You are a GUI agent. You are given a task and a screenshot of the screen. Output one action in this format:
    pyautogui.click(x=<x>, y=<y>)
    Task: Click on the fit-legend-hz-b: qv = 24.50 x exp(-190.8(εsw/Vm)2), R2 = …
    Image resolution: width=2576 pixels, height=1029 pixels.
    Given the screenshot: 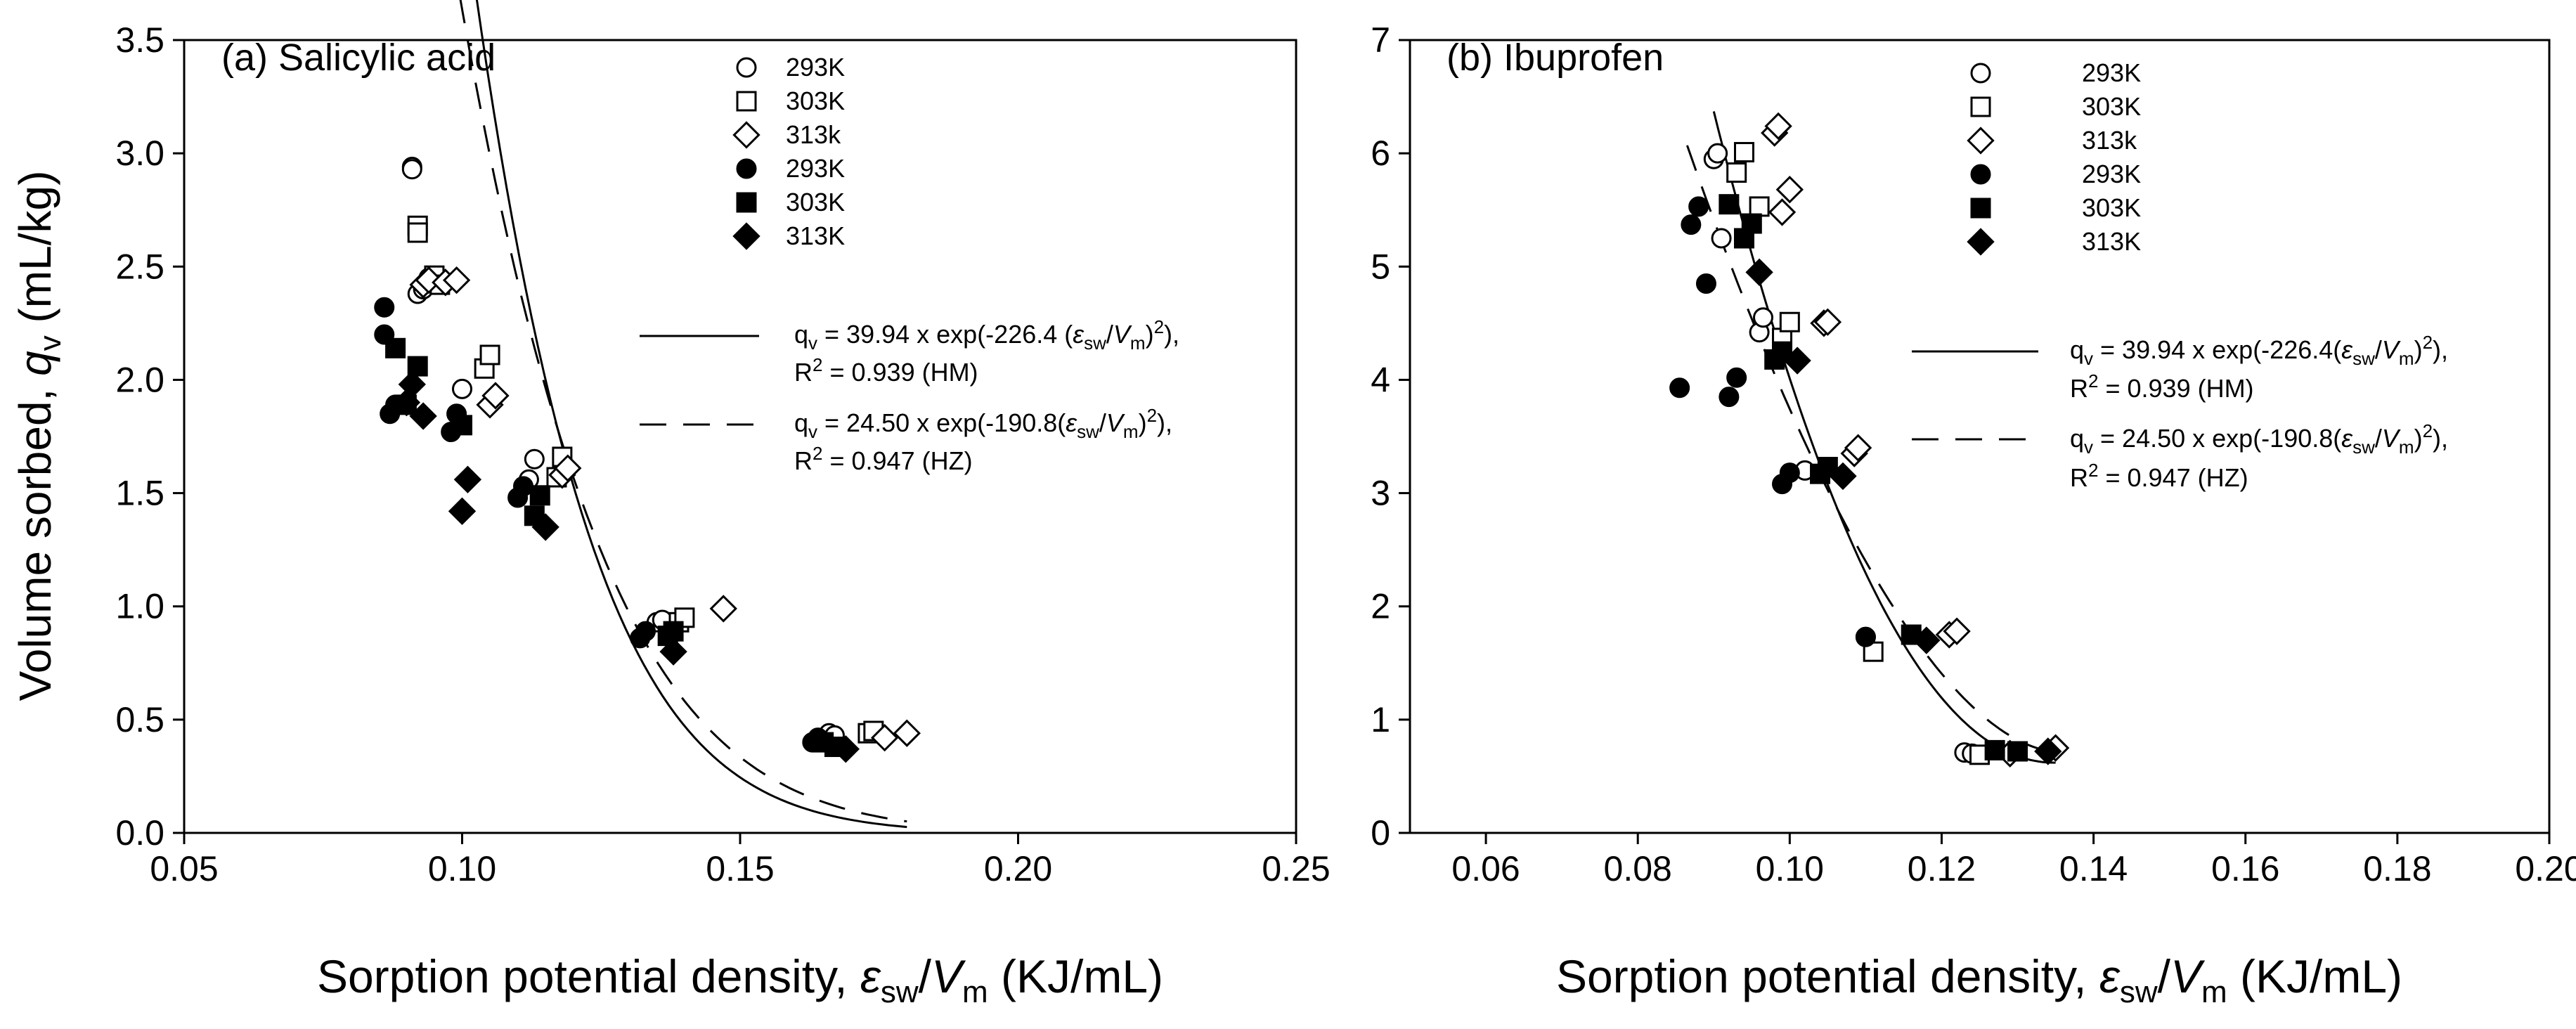 What is the action you would take?
    pyautogui.click(x=2180, y=456)
    